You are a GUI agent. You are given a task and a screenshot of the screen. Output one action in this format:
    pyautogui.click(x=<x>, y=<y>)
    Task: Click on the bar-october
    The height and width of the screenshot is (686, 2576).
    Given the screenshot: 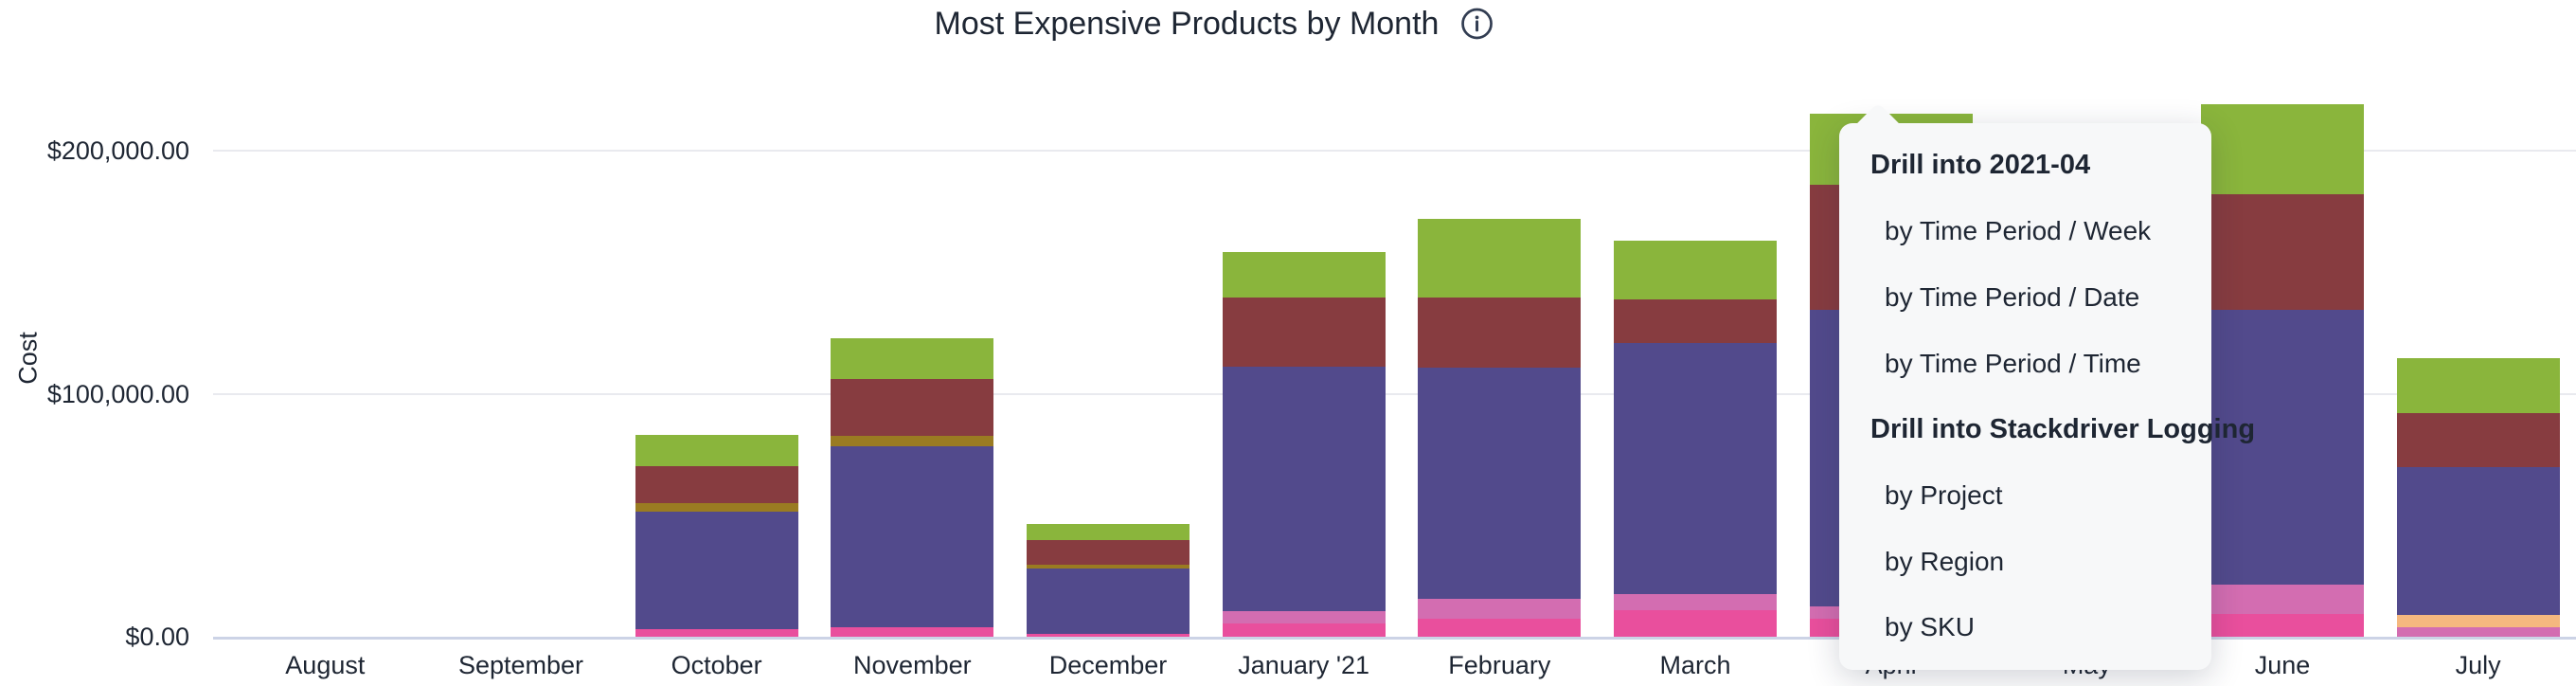 What is the action you would take?
    pyautogui.click(x=716, y=535)
    